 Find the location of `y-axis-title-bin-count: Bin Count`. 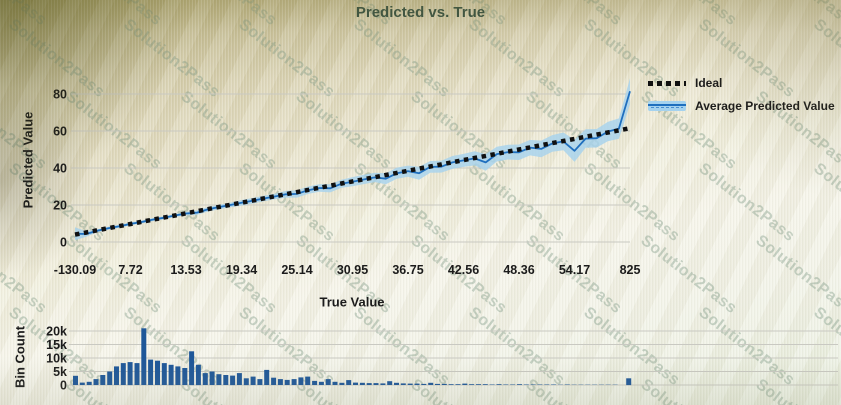

y-axis-title-bin-count: Bin Count is located at coordinates (20, 357).